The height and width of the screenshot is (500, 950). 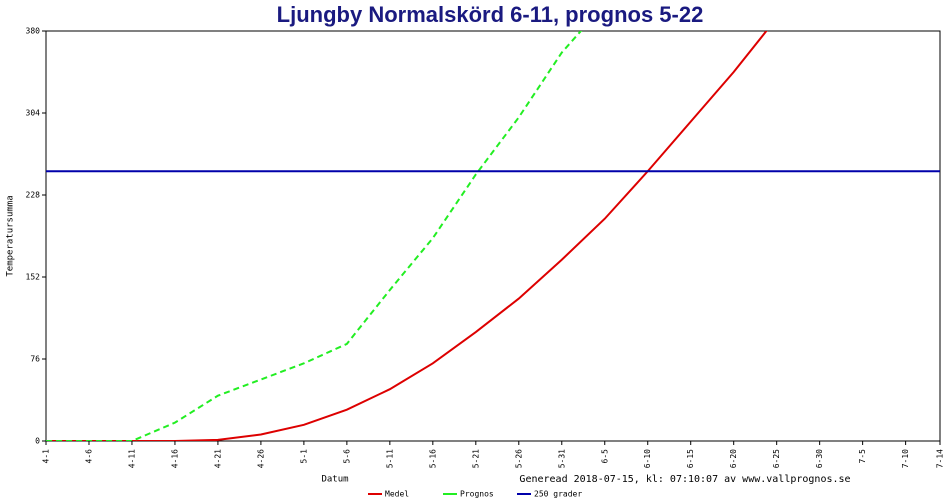 I want to click on x-tick-label: 6-30, so click(x=819, y=458).